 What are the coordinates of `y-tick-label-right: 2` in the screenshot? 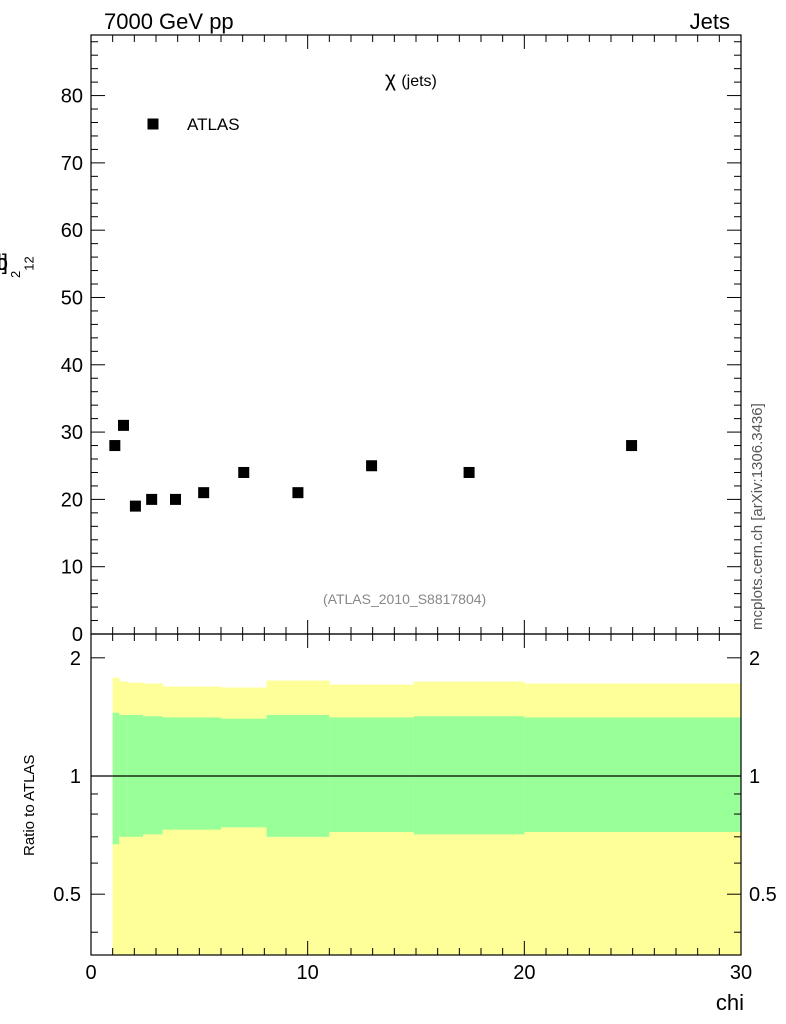 It's located at (754, 659).